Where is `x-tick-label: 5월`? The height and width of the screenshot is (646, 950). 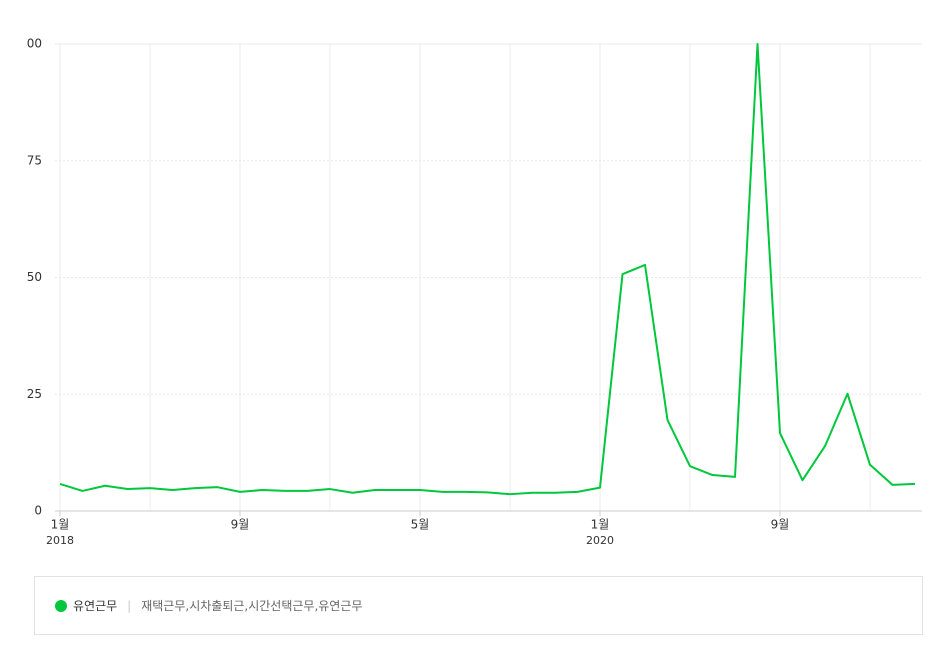
x-tick-label: 5월 is located at coordinates (420, 525).